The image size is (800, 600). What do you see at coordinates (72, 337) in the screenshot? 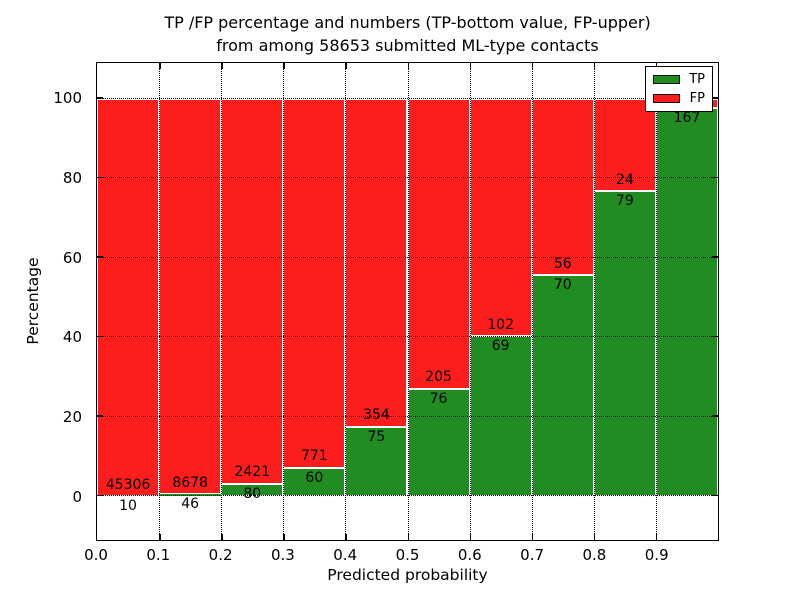
I see `y-tick-label: 40` at bounding box center [72, 337].